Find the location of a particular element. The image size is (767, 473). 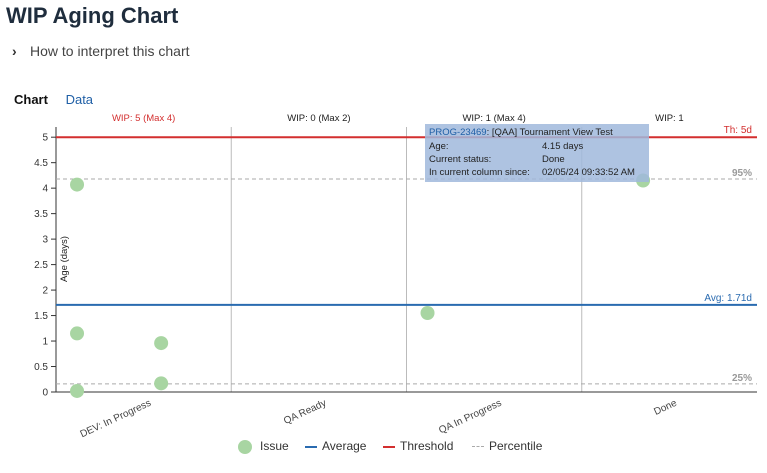

legend-threshold-label: Threshold is located at coordinates (427, 446).